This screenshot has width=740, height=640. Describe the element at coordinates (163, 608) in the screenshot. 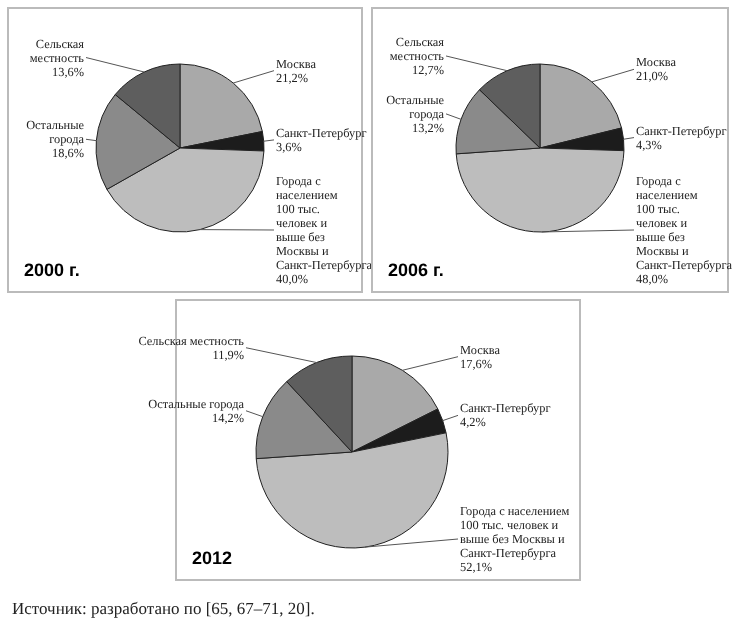

I see `text: Источник: разработано по [65, 67–71, 20].` at that location.